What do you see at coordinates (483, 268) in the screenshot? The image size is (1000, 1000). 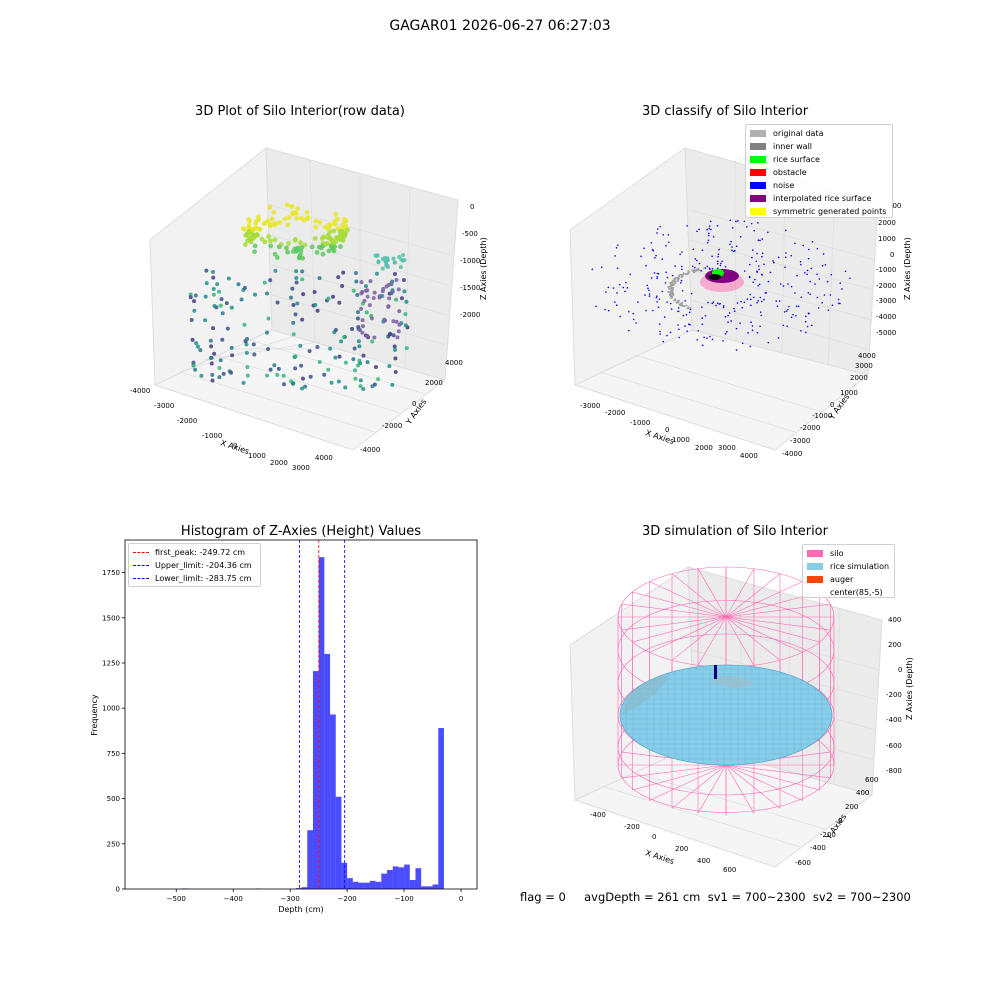 I see `raw-zlabel: Z Axies (Depth)` at bounding box center [483, 268].